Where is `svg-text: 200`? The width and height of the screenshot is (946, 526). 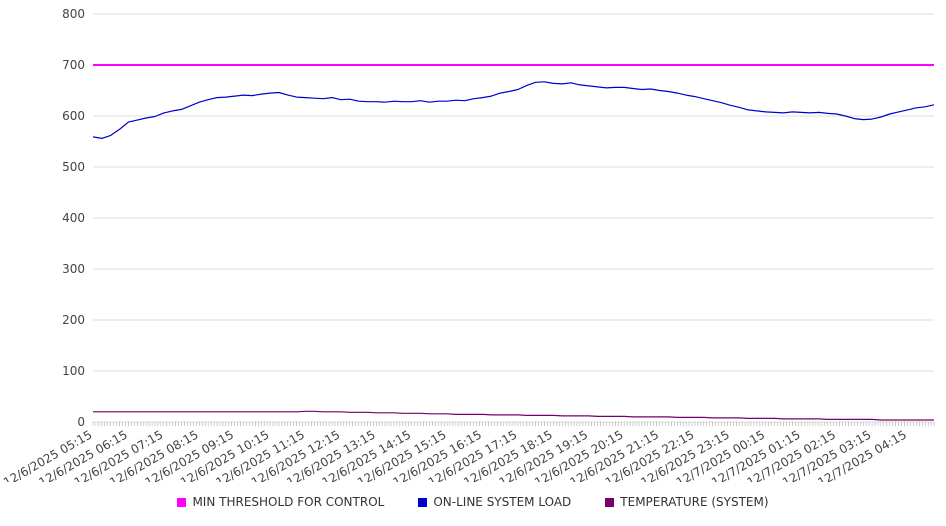
svg-text: 200 is located at coordinates (73, 320).